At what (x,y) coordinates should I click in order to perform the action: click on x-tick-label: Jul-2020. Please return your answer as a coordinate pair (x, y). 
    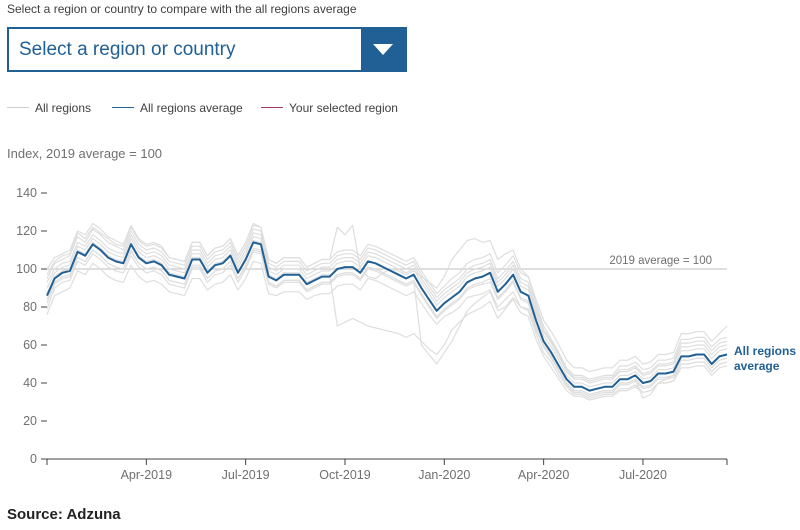
    Looking at the image, I should click on (643, 475).